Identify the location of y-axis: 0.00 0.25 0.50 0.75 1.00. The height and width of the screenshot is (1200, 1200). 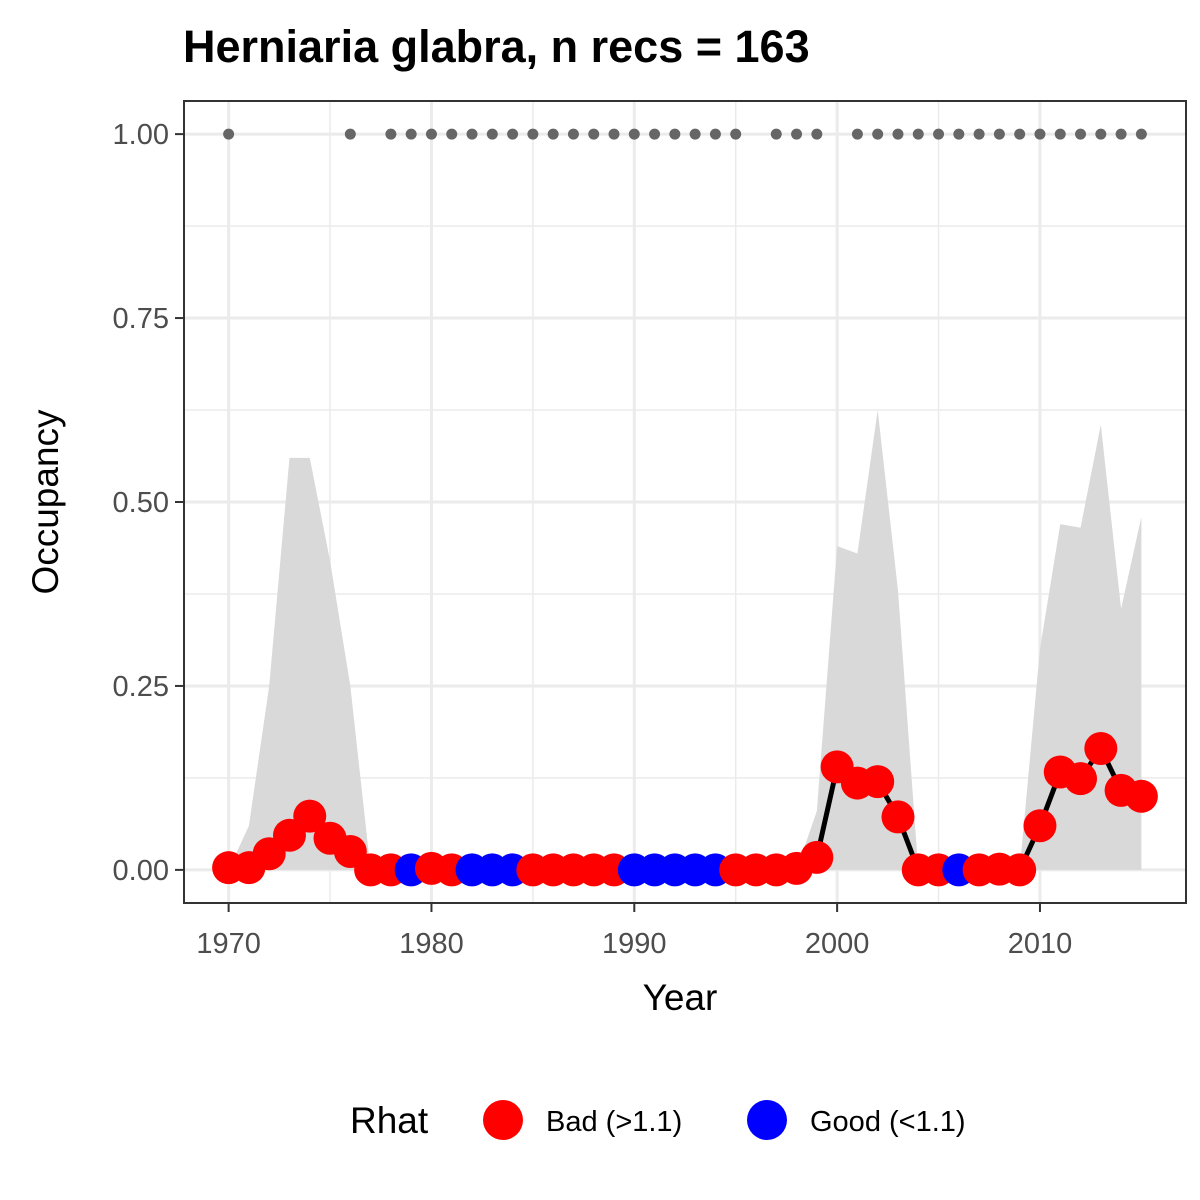
(148, 503).